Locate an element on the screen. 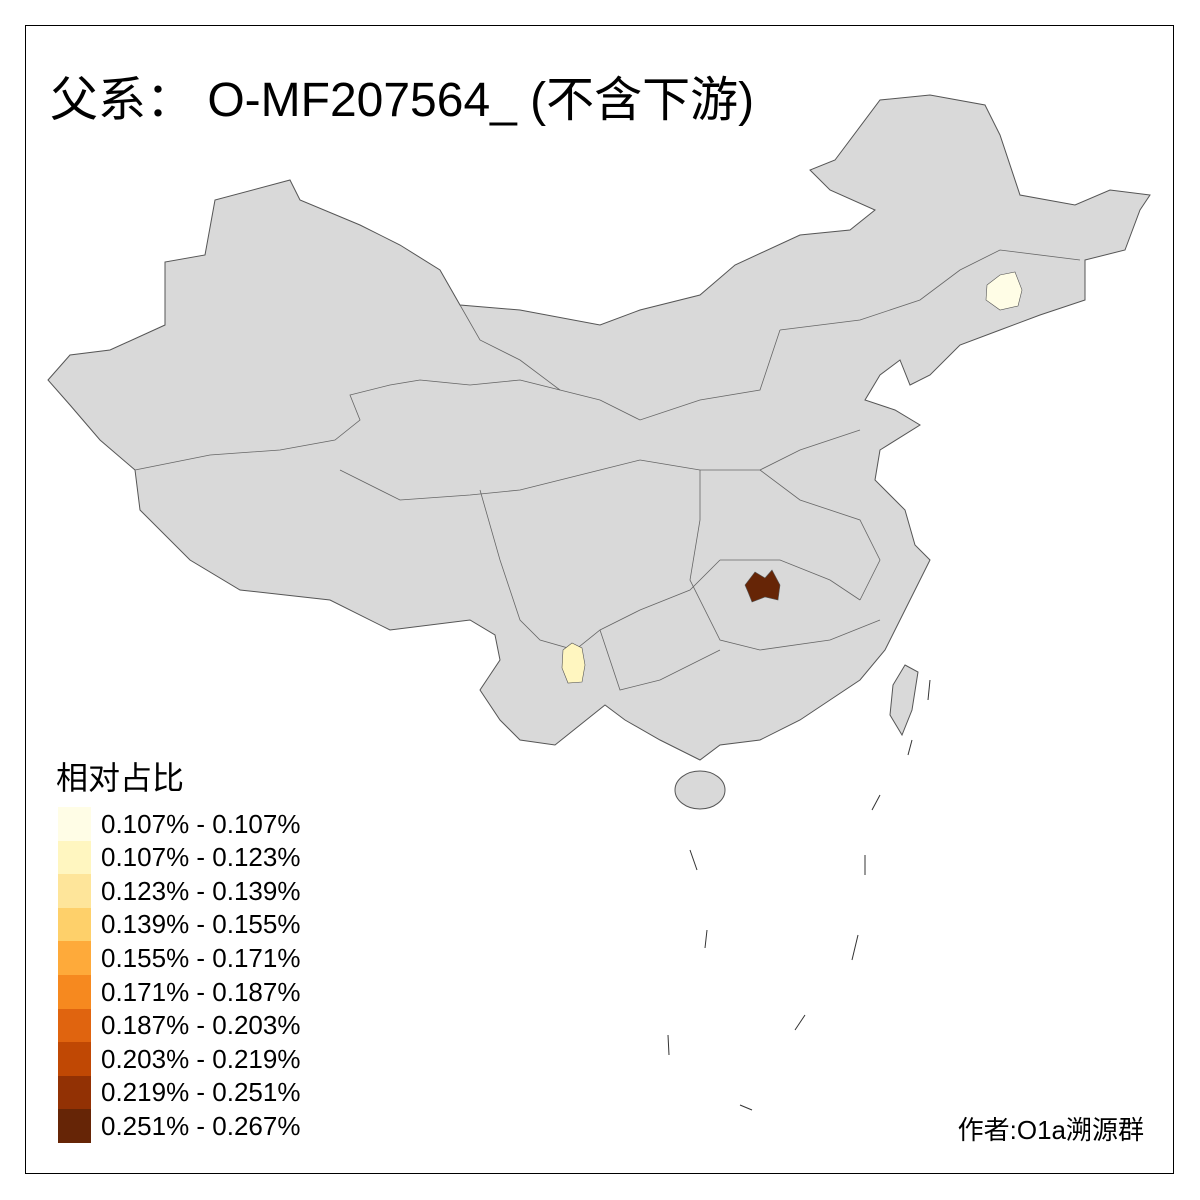 This screenshot has width=1200, height=1200. legend-item: 0.123% - 0.139% is located at coordinates (179, 891).